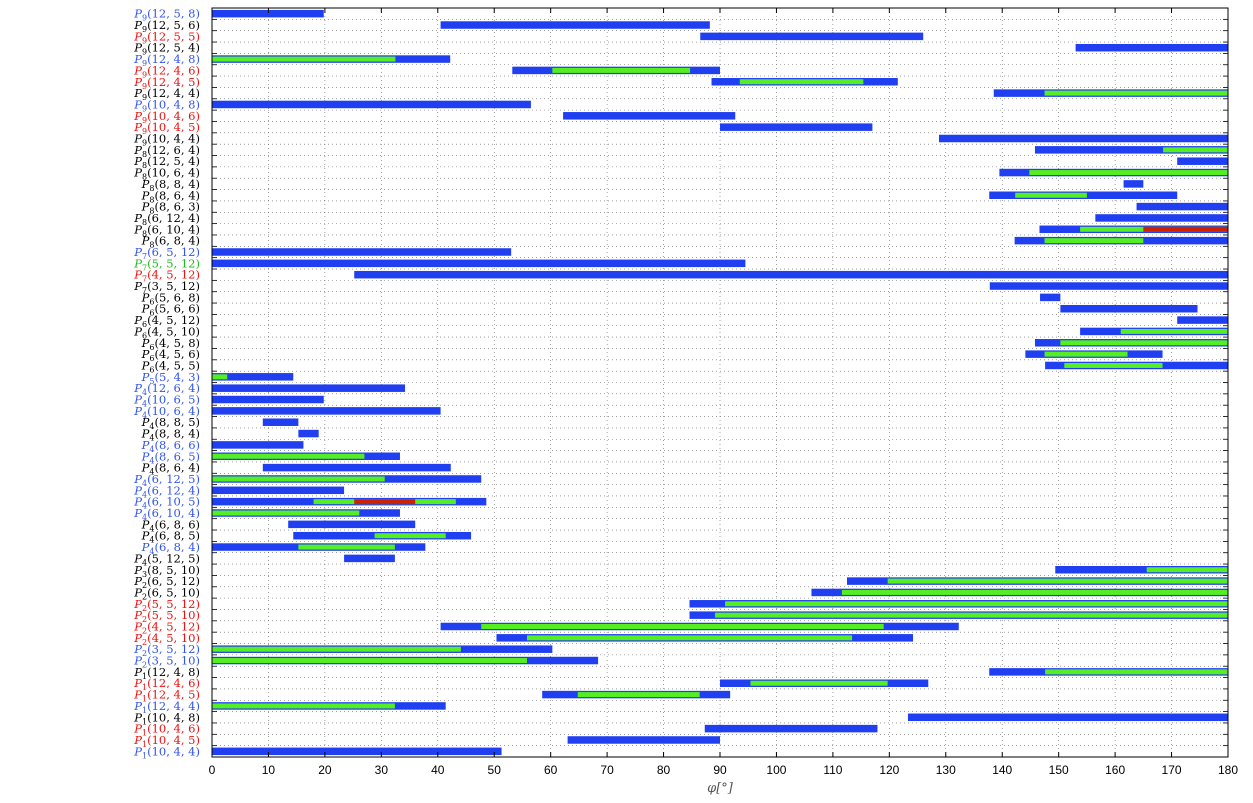 The image size is (1253, 803). I want to click on row-label: P2(3, 5, 10), so click(166, 662).